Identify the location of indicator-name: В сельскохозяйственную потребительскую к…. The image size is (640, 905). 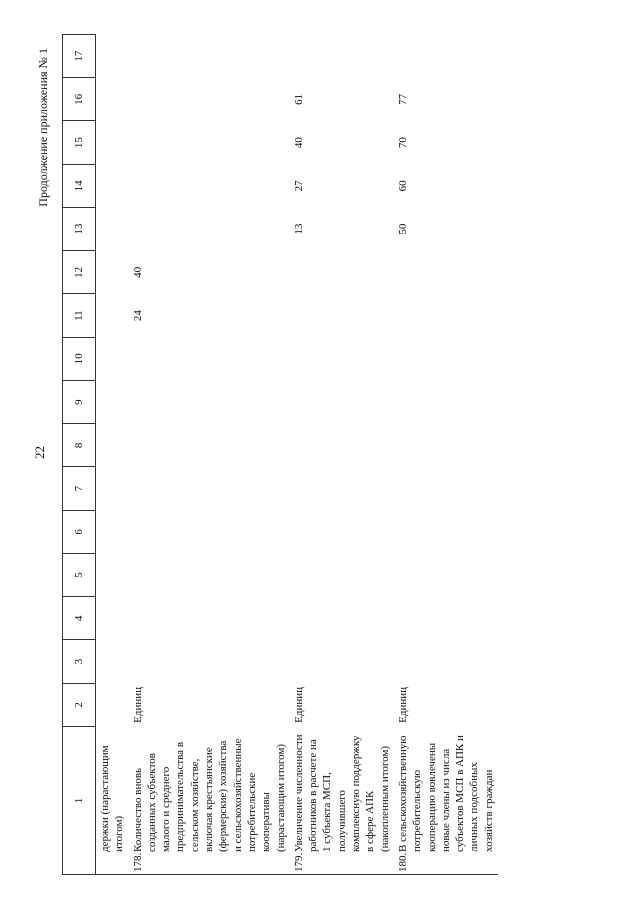
(445, 793).